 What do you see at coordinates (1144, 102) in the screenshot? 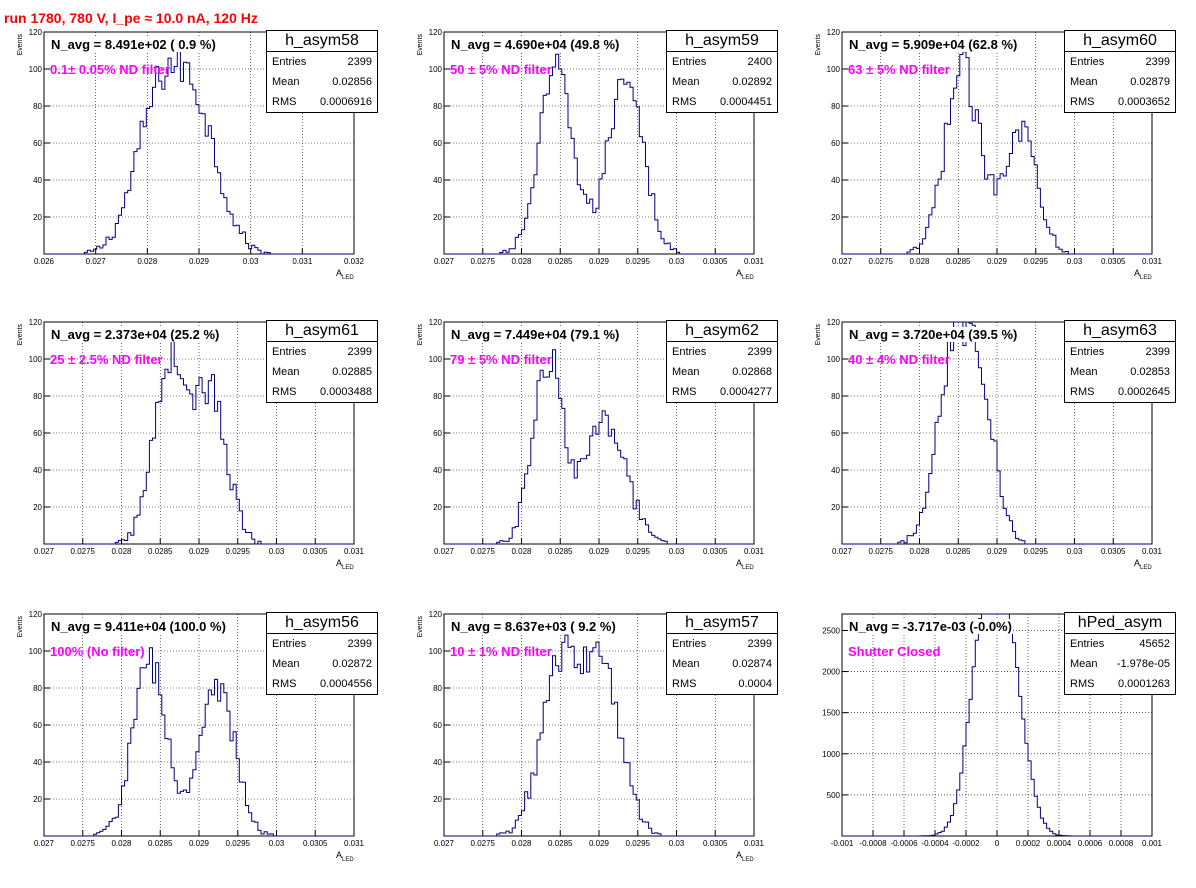
I see `stats-value: 0.0003652` at bounding box center [1144, 102].